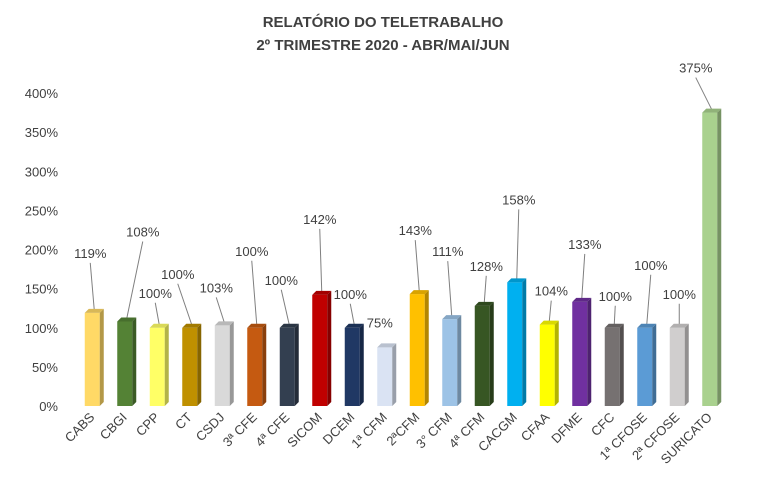 Image resolution: width=758 pixels, height=486 pixels. Describe the element at coordinates (183, 420) in the screenshot. I see `x-tick-label: CT` at that location.